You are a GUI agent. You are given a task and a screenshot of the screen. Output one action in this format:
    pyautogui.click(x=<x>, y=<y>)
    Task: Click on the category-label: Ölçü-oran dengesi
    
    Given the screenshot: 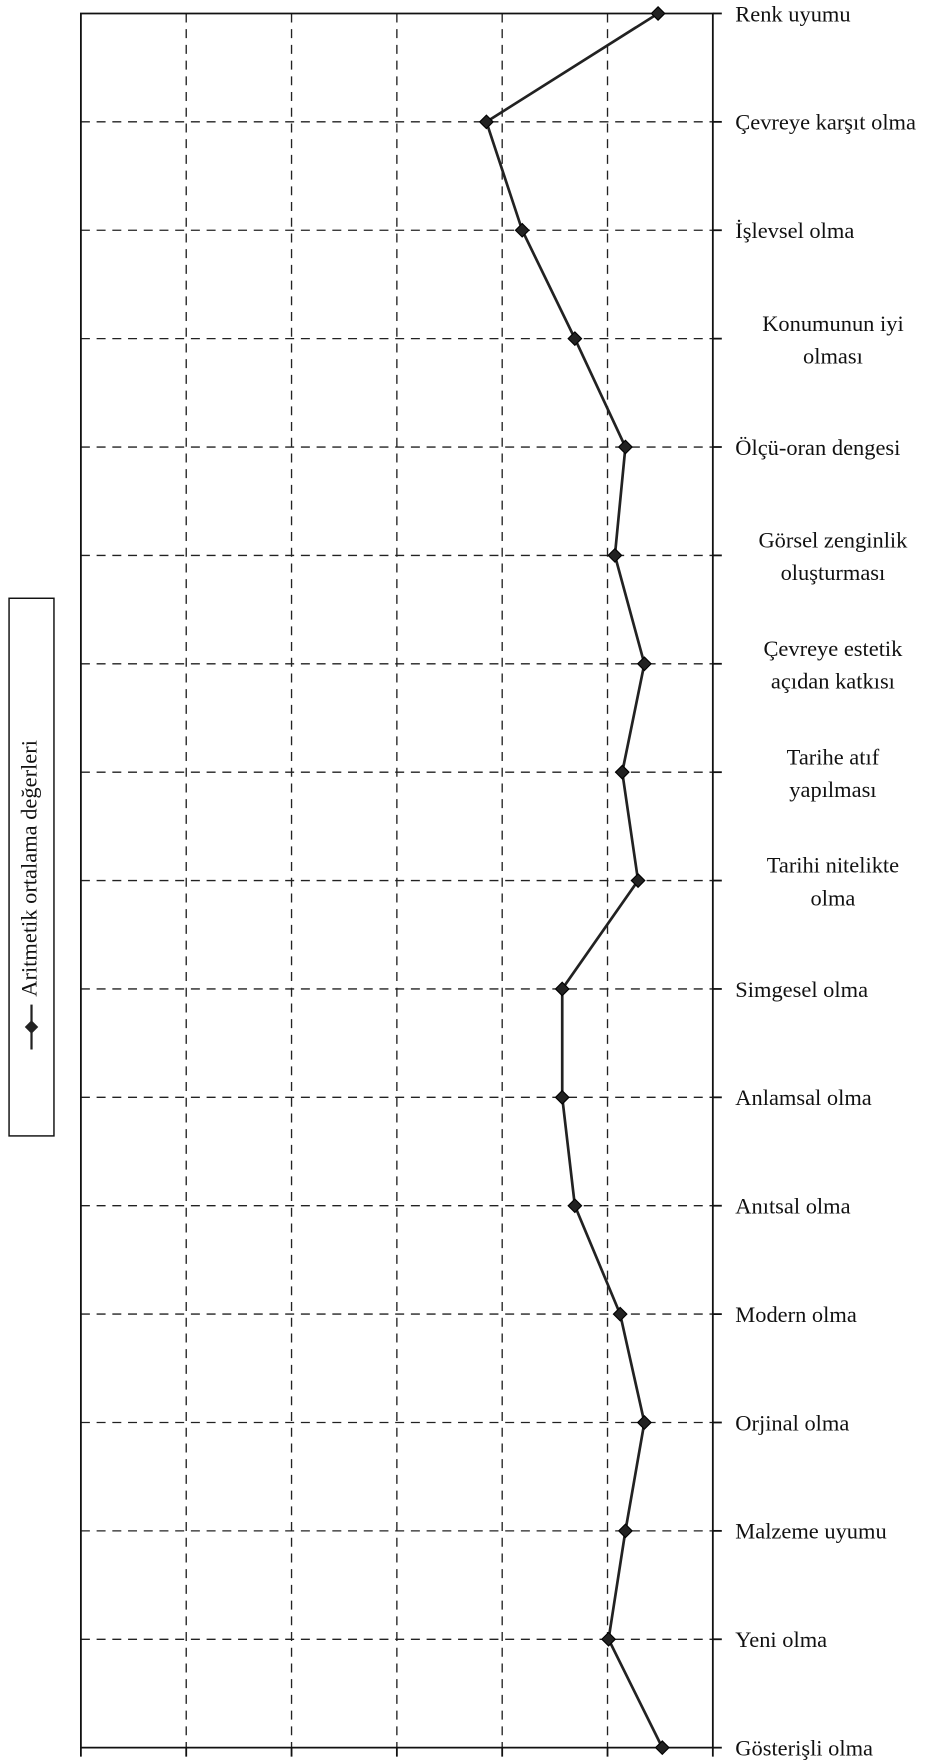 What is the action you would take?
    pyautogui.click(x=817, y=447)
    